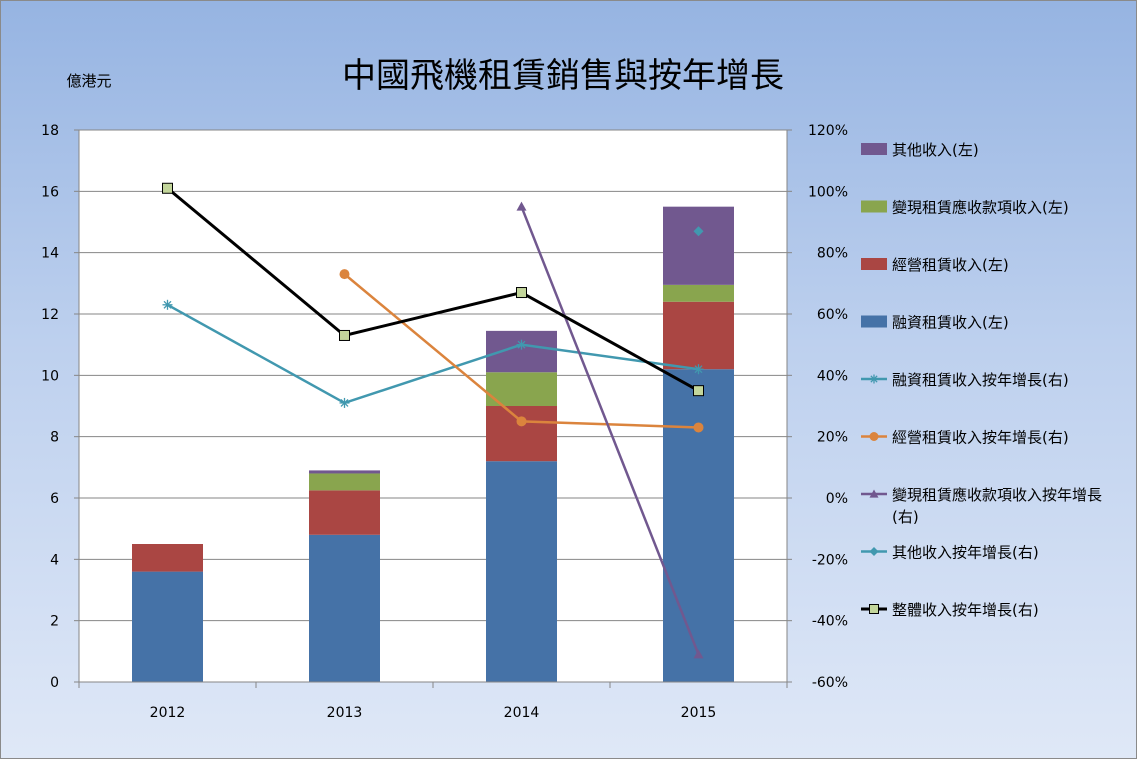 The image size is (1137, 762). Describe the element at coordinates (168, 713) in the screenshot. I see `x-tick-label: 2012` at that location.